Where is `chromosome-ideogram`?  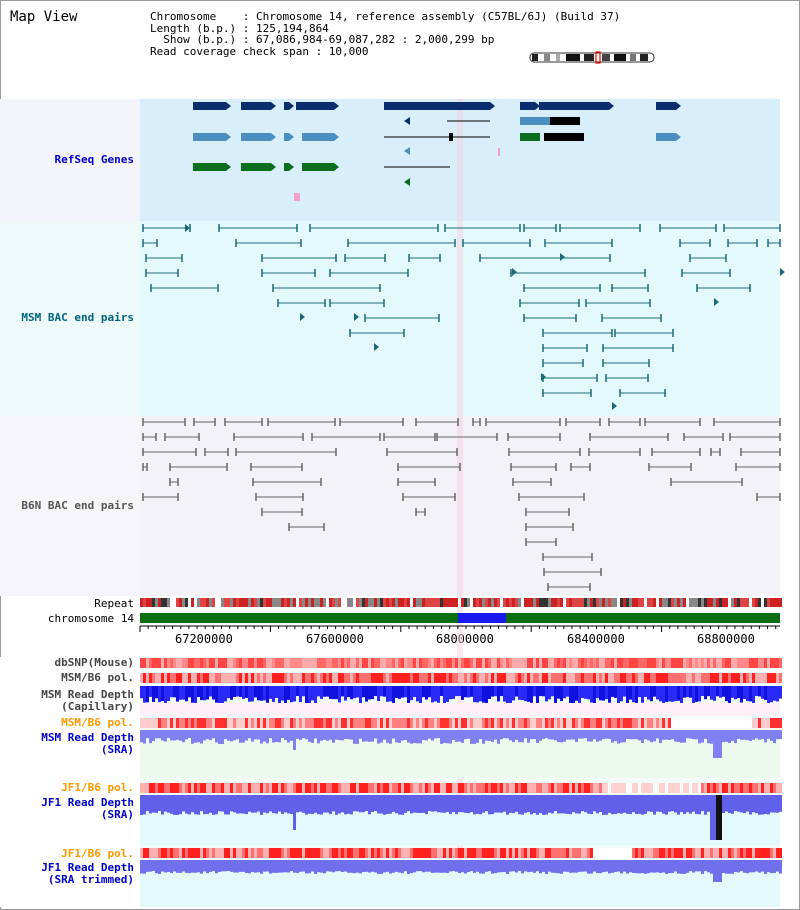 chromosome-ideogram is located at coordinates (592, 57).